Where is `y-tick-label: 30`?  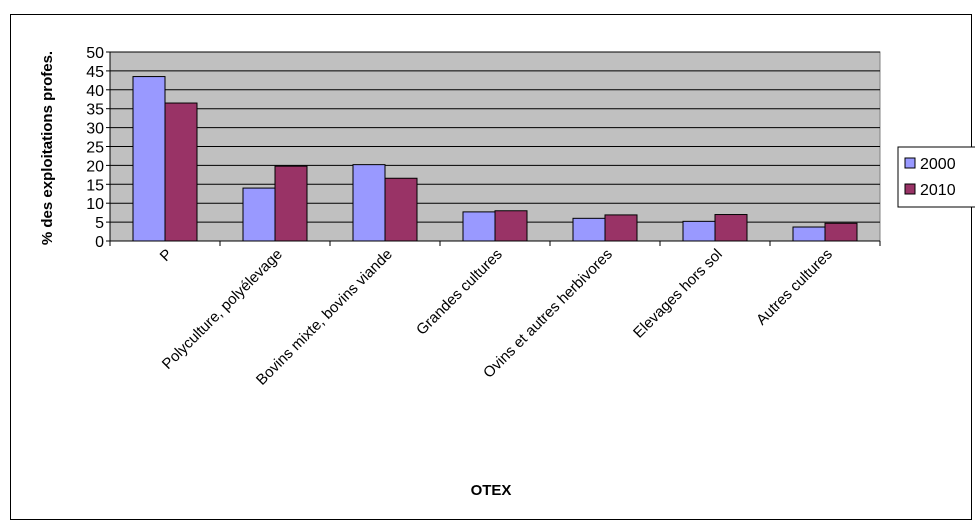
y-tick-label: 30 is located at coordinates (95, 129).